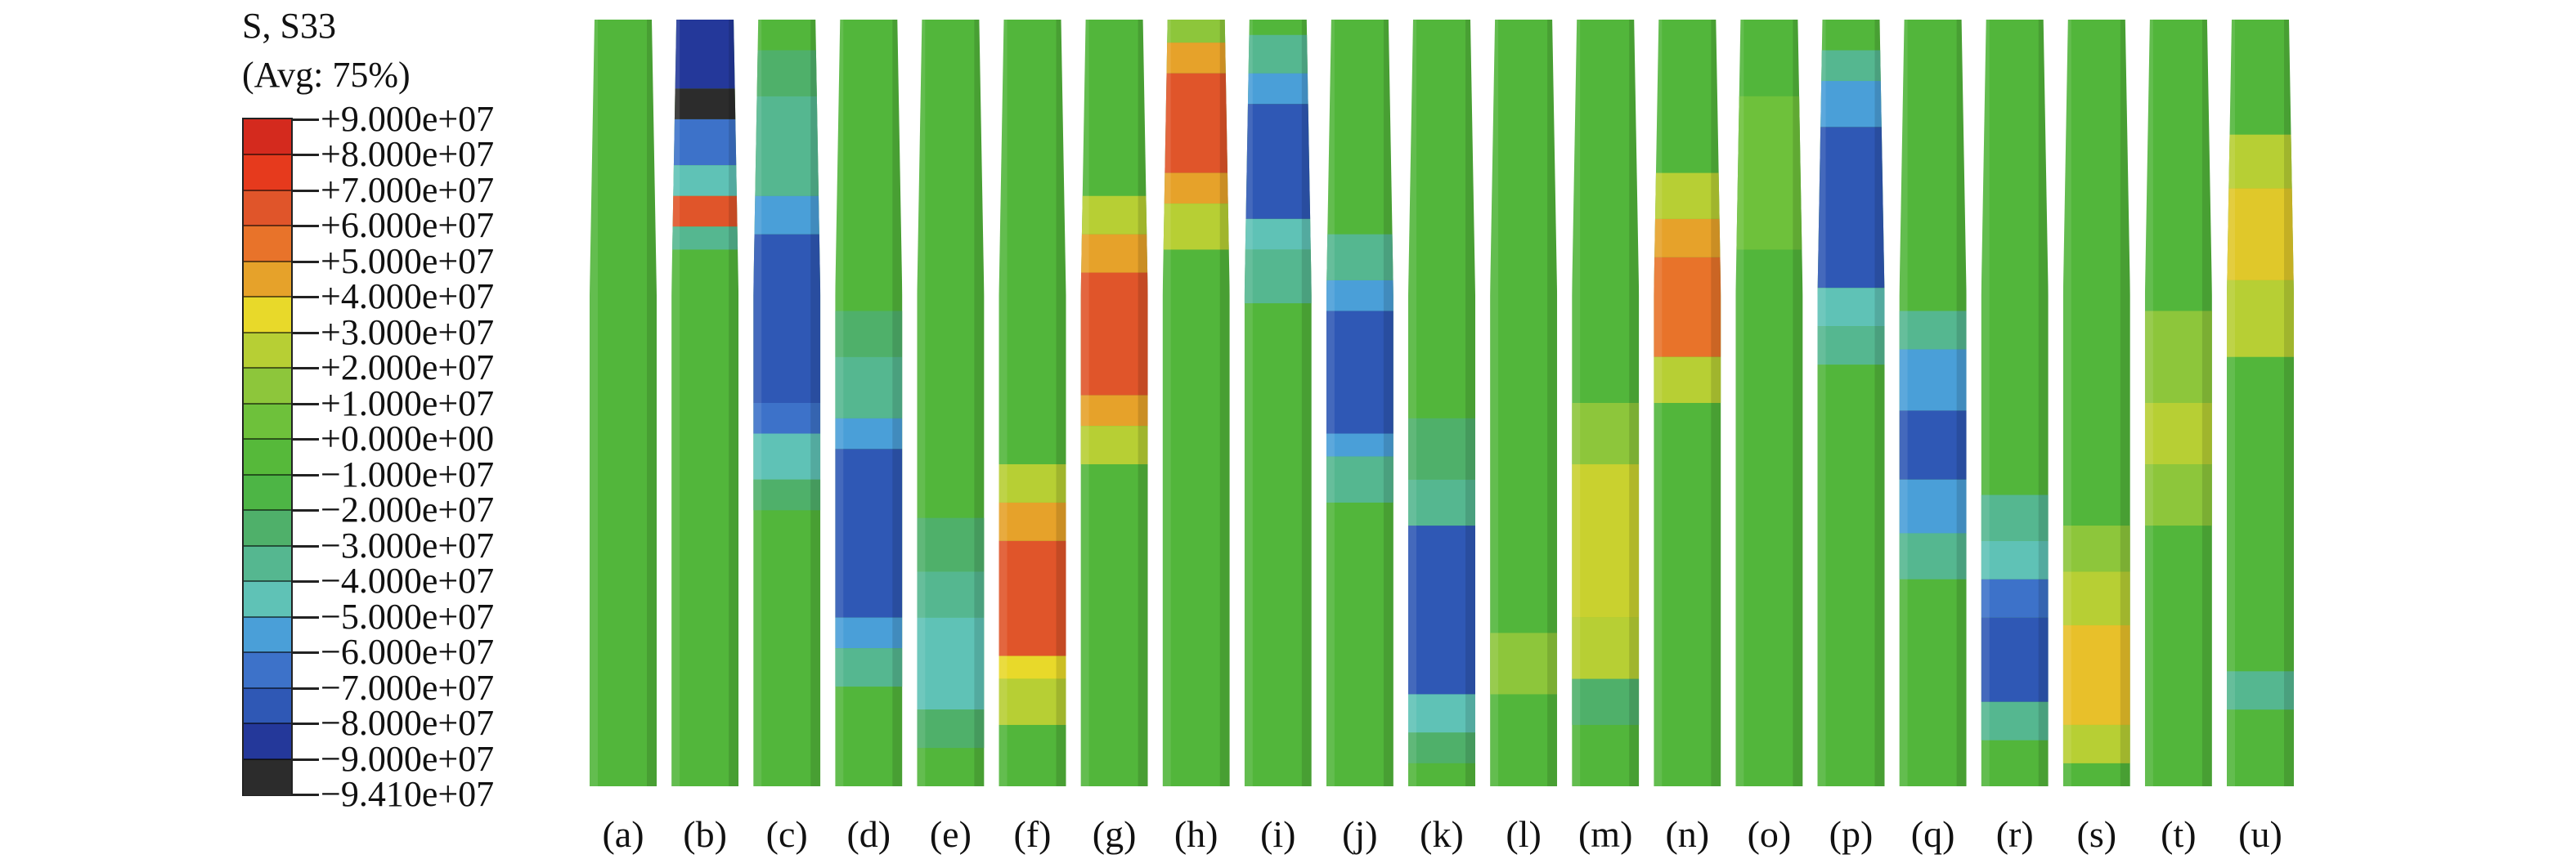  What do you see at coordinates (408, 616) in the screenshot?
I see `colorbar-tick-label: −5.000e+07` at bounding box center [408, 616].